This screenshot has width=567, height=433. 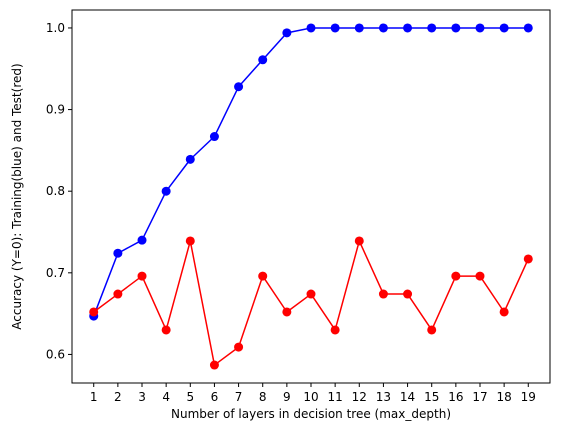 I want to click on y-tick-label: 0.7, so click(x=55, y=273).